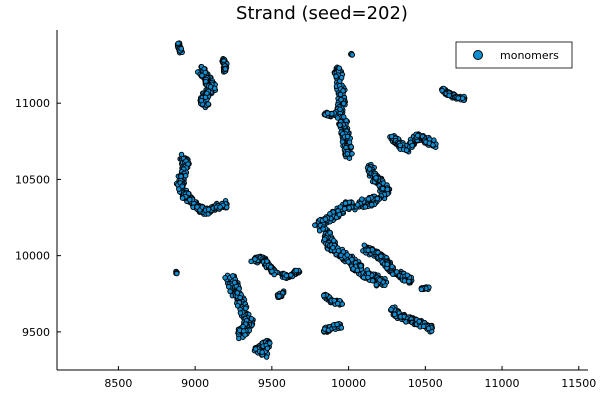  What do you see at coordinates (322, 13) in the screenshot?
I see `chart-title: Strand (seed=202)` at bounding box center [322, 13].